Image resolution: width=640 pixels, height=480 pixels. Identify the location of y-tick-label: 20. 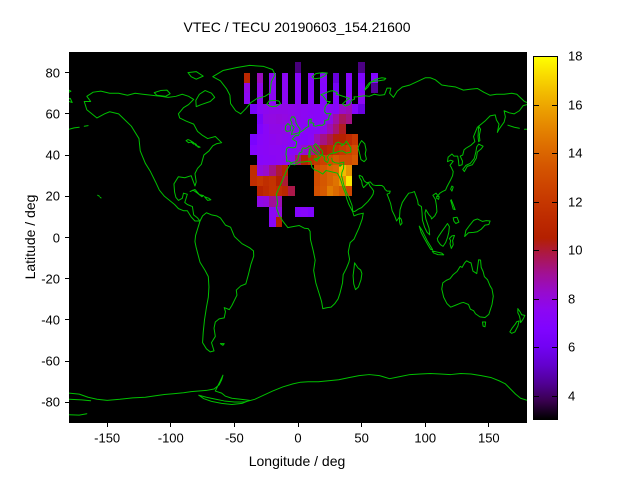
(52, 196).